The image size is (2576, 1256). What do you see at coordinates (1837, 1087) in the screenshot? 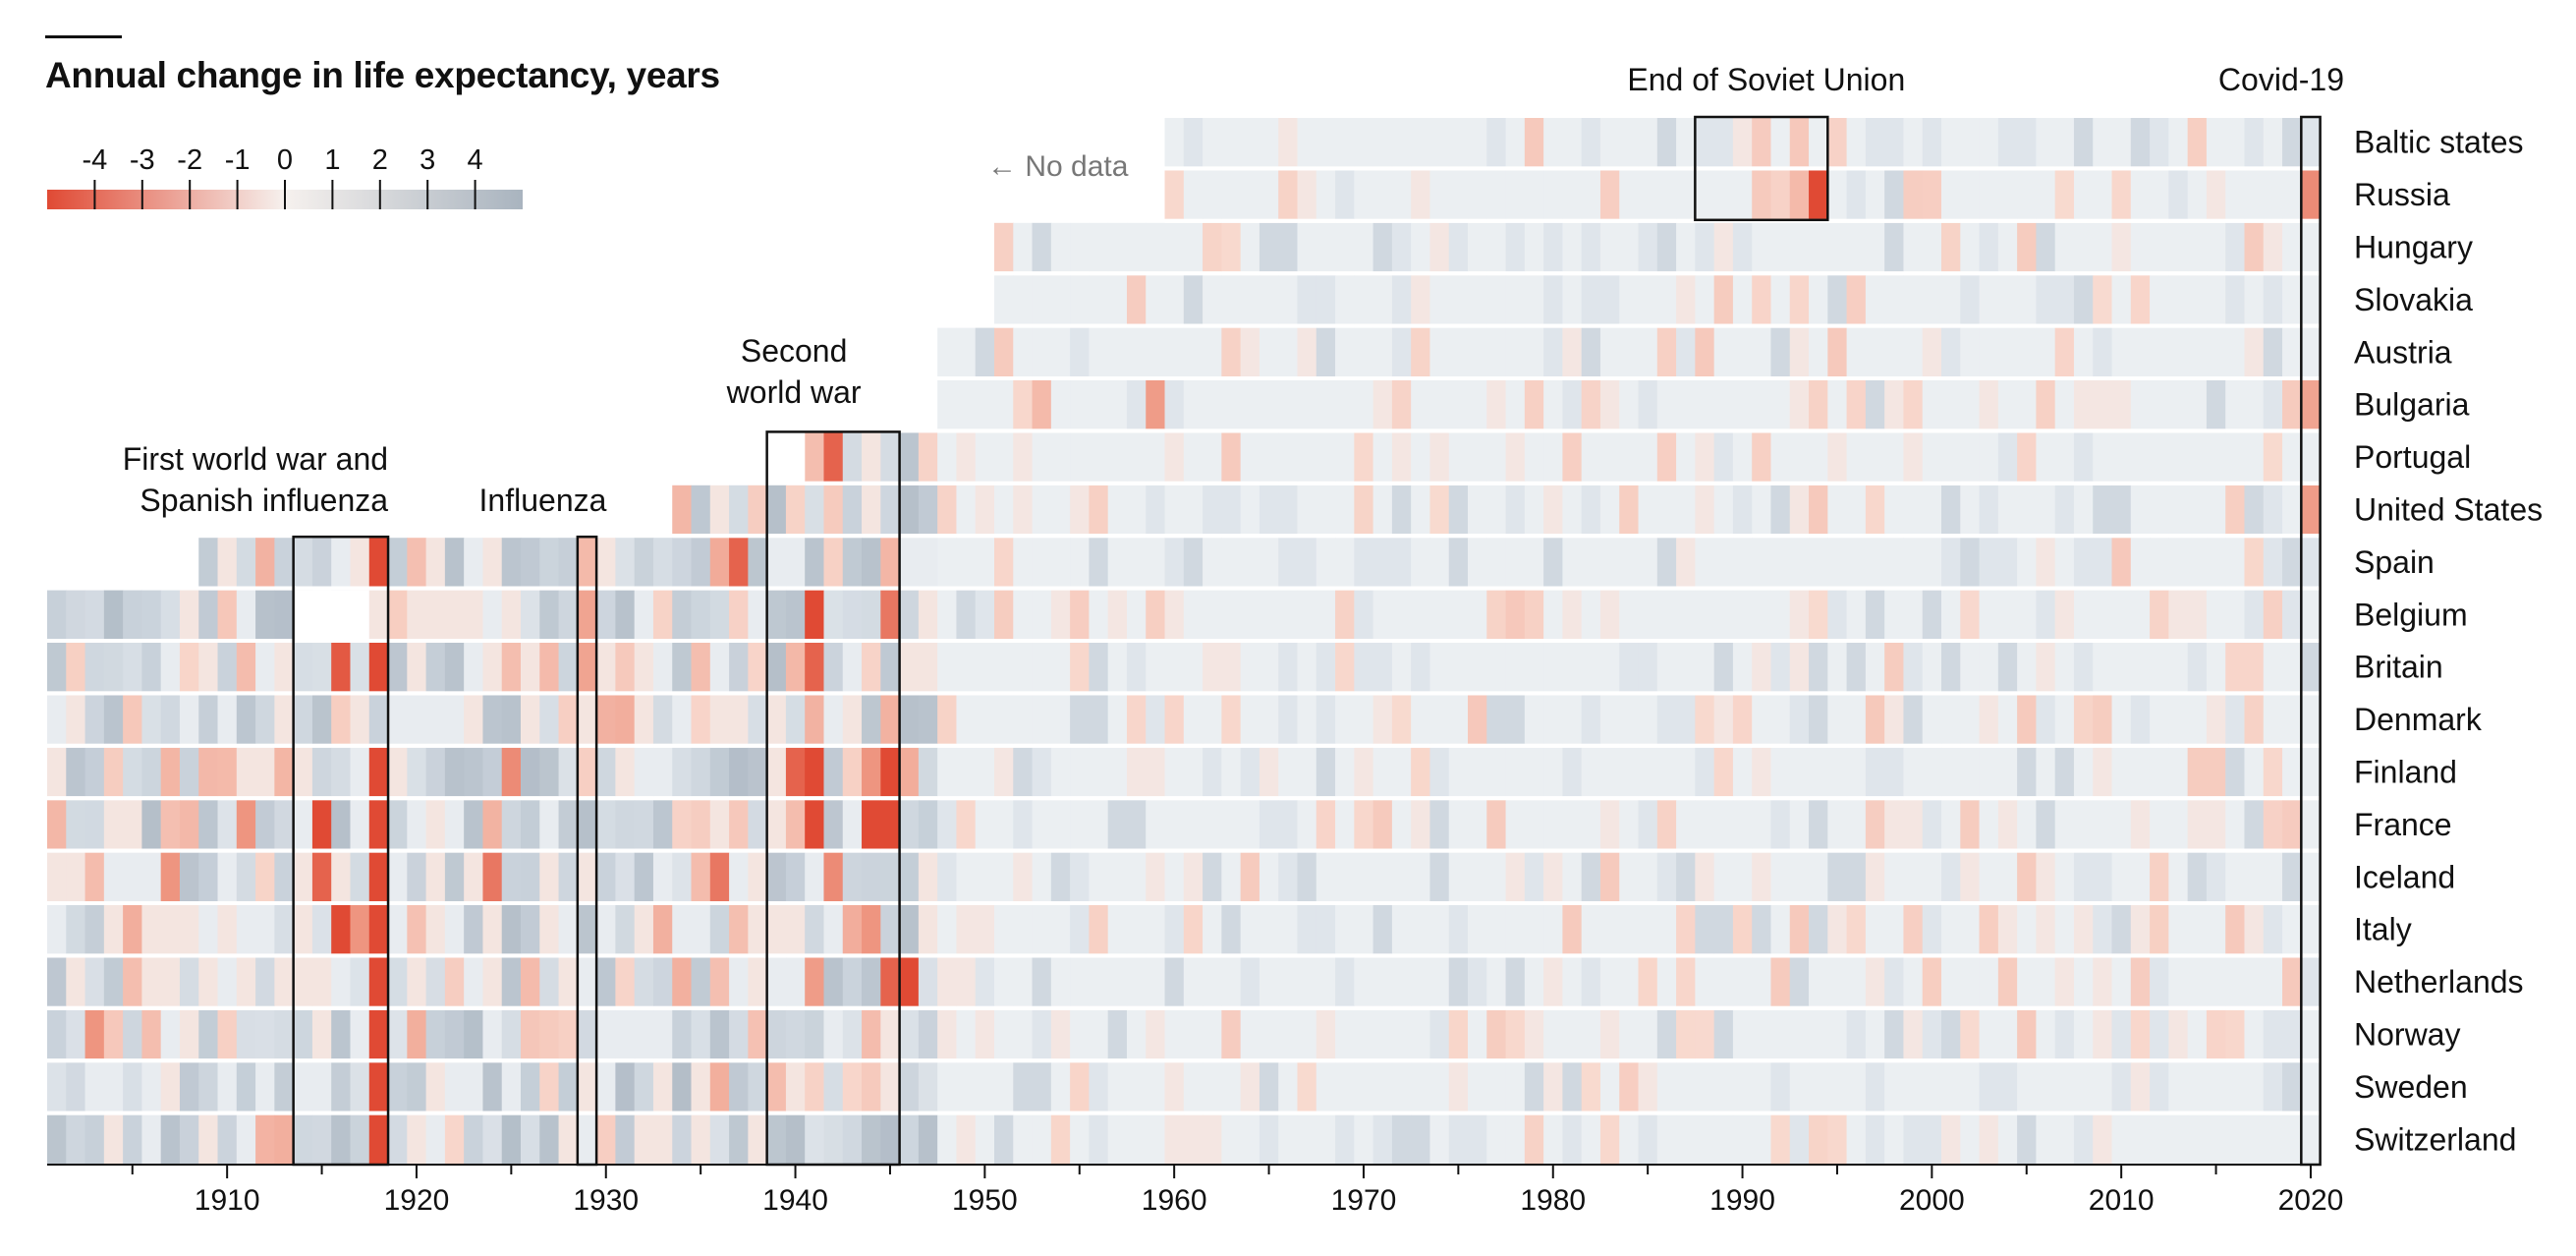
I see `cell-sweden-1995` at bounding box center [1837, 1087].